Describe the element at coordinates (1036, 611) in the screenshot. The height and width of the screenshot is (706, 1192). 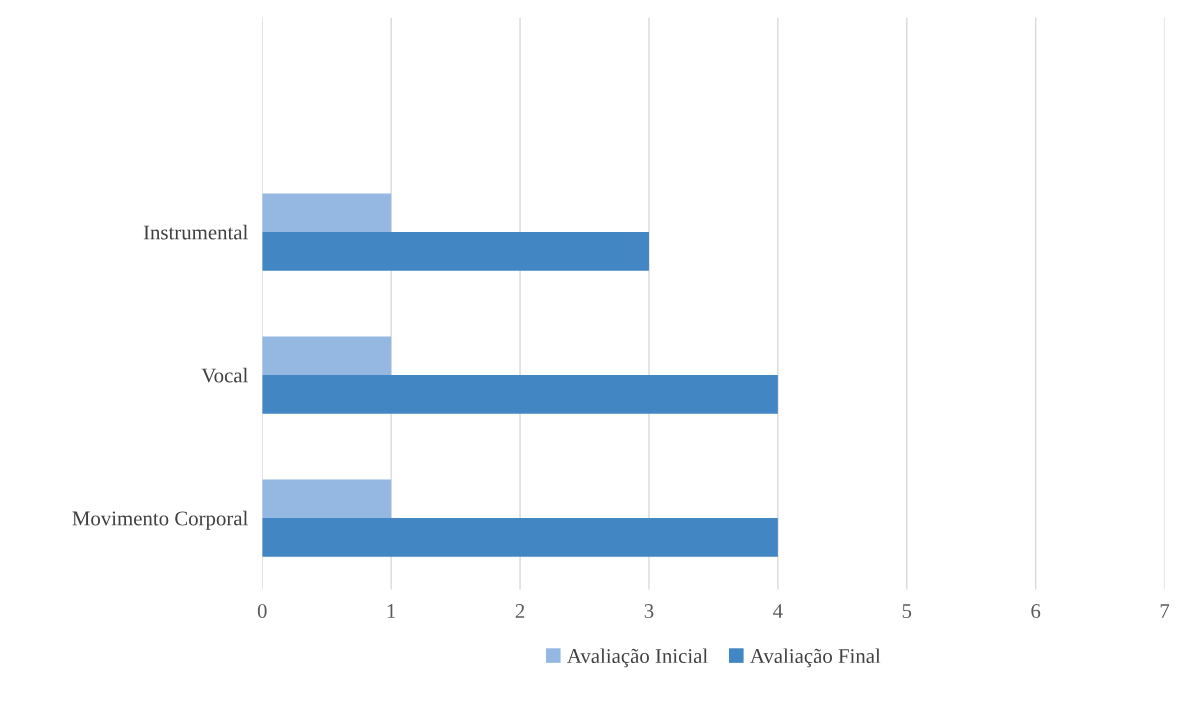
I see `x-tick-label: 6` at that location.